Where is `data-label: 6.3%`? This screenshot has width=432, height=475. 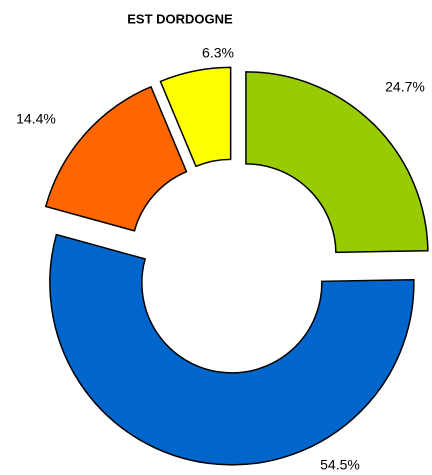 data-label: 6.3% is located at coordinates (218, 53).